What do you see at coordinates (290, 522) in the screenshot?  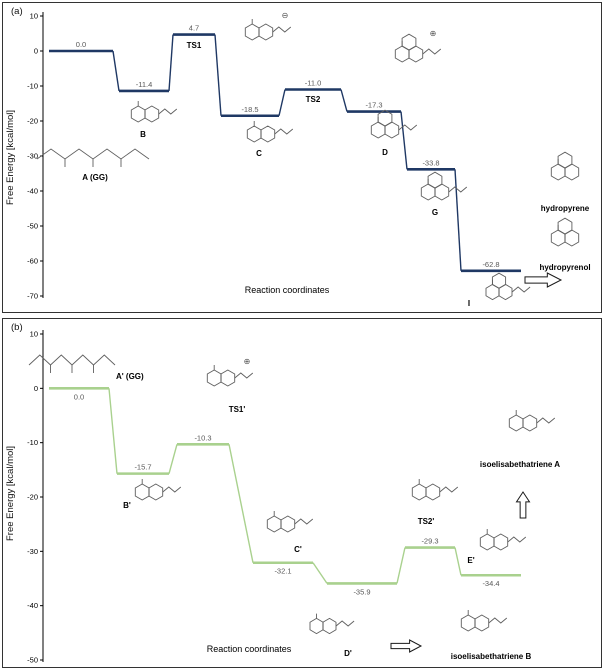 I see `structure-Cprime` at bounding box center [290, 522].